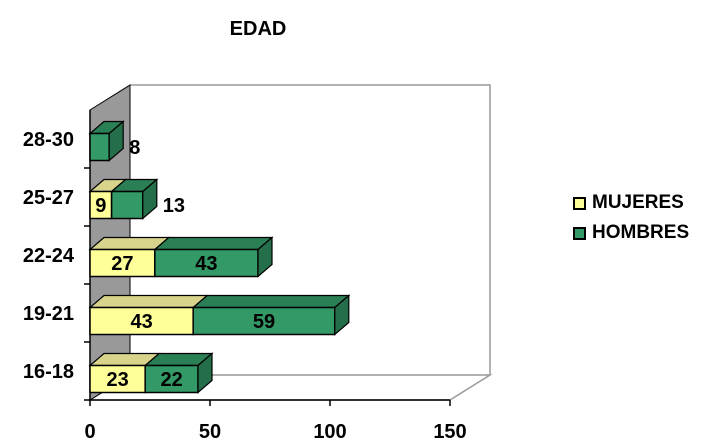 The width and height of the screenshot is (728, 441). What do you see at coordinates (258, 29) in the screenshot?
I see `chart-title: EDAD` at bounding box center [258, 29].